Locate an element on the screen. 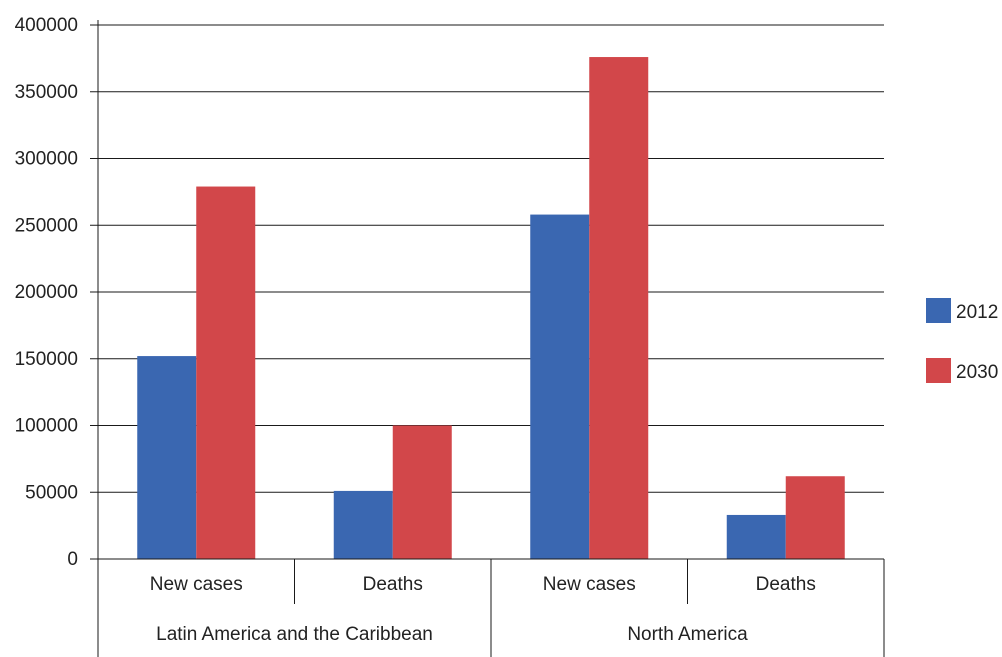 The width and height of the screenshot is (1002, 657). y-tick-label: 200000 is located at coordinates (46, 292).